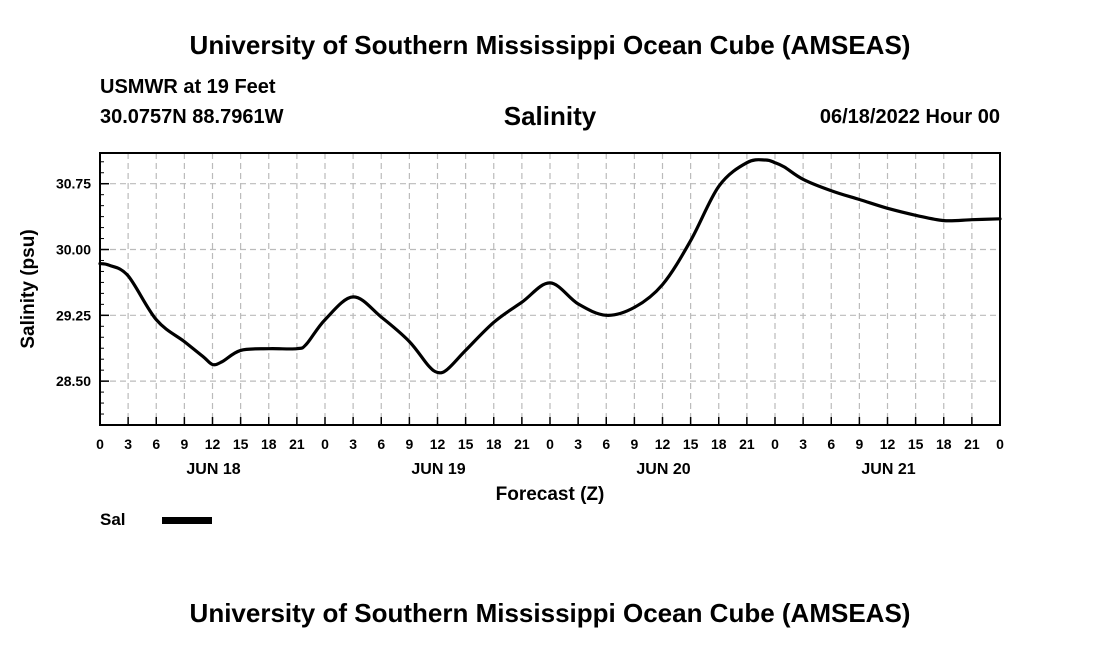 This screenshot has height=650, width=1100. Describe the element at coordinates (909, 117) in the screenshot. I see `forecast-time-label: 06/18/2022 Hour 00` at that location.